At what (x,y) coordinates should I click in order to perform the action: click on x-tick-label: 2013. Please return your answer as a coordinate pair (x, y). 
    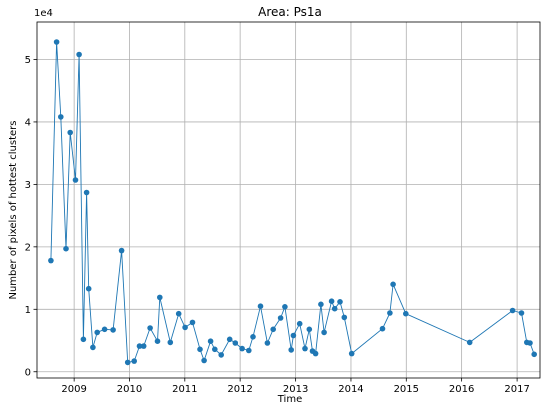
    Looking at the image, I should click on (295, 389).